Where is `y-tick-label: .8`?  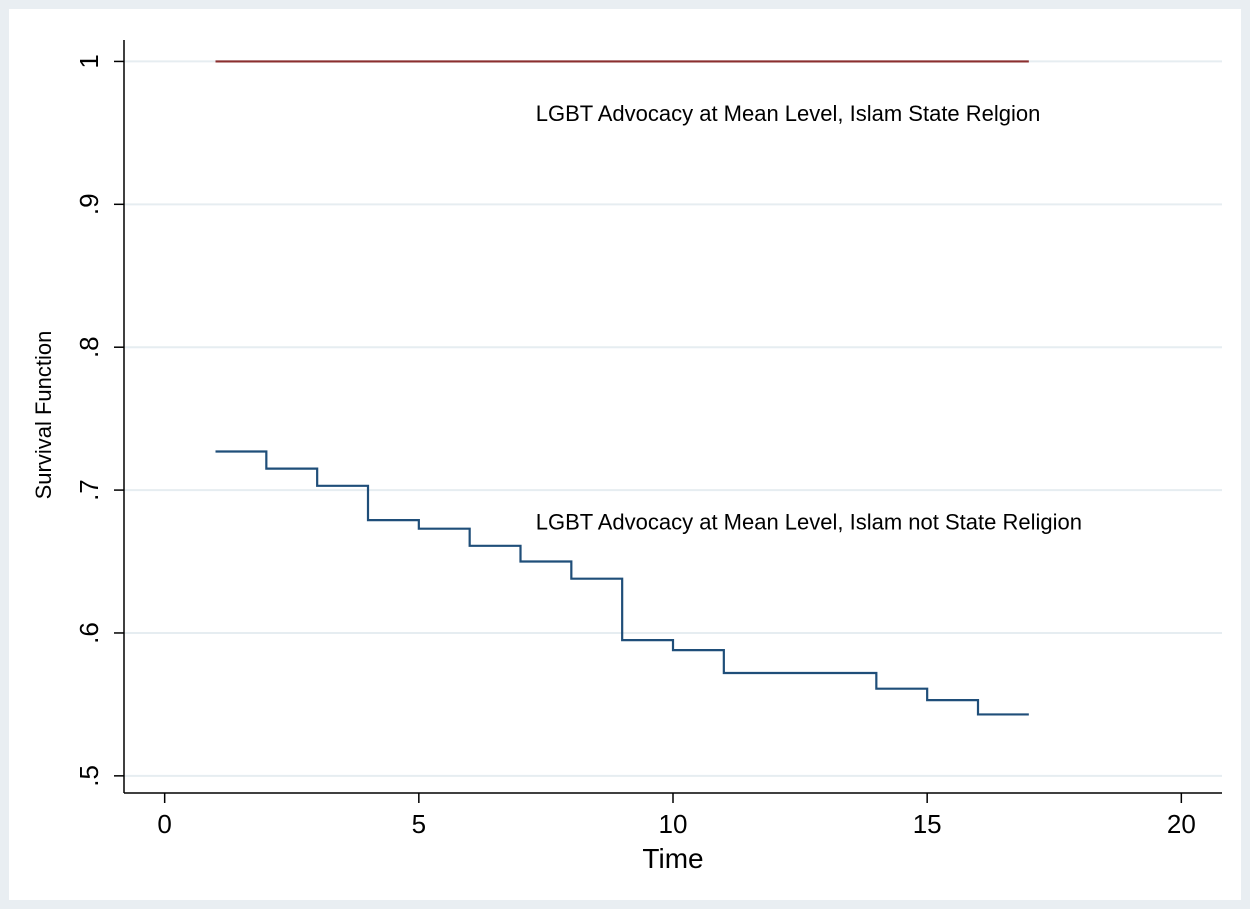
y-tick-label: .8 is located at coordinates (89, 347).